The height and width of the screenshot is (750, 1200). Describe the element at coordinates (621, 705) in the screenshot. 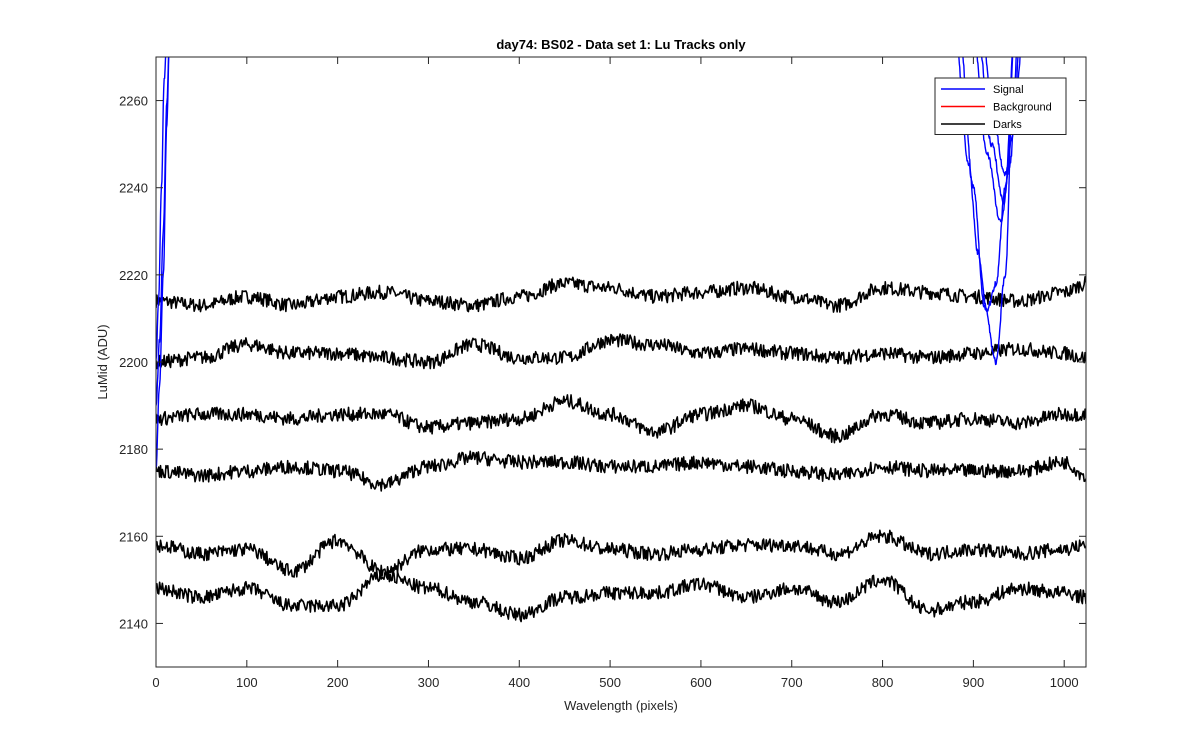

I see `x-axis-label: Wavelength (pixels)` at that location.